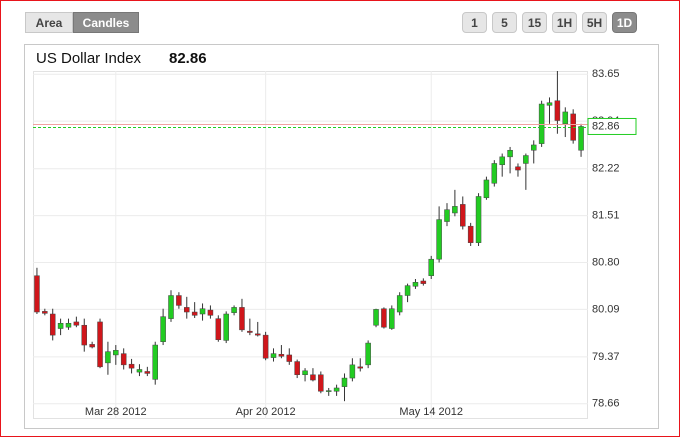  Describe the element at coordinates (116, 412) in the screenshot. I see `x-tick-label: Mar 28 2012` at that location.